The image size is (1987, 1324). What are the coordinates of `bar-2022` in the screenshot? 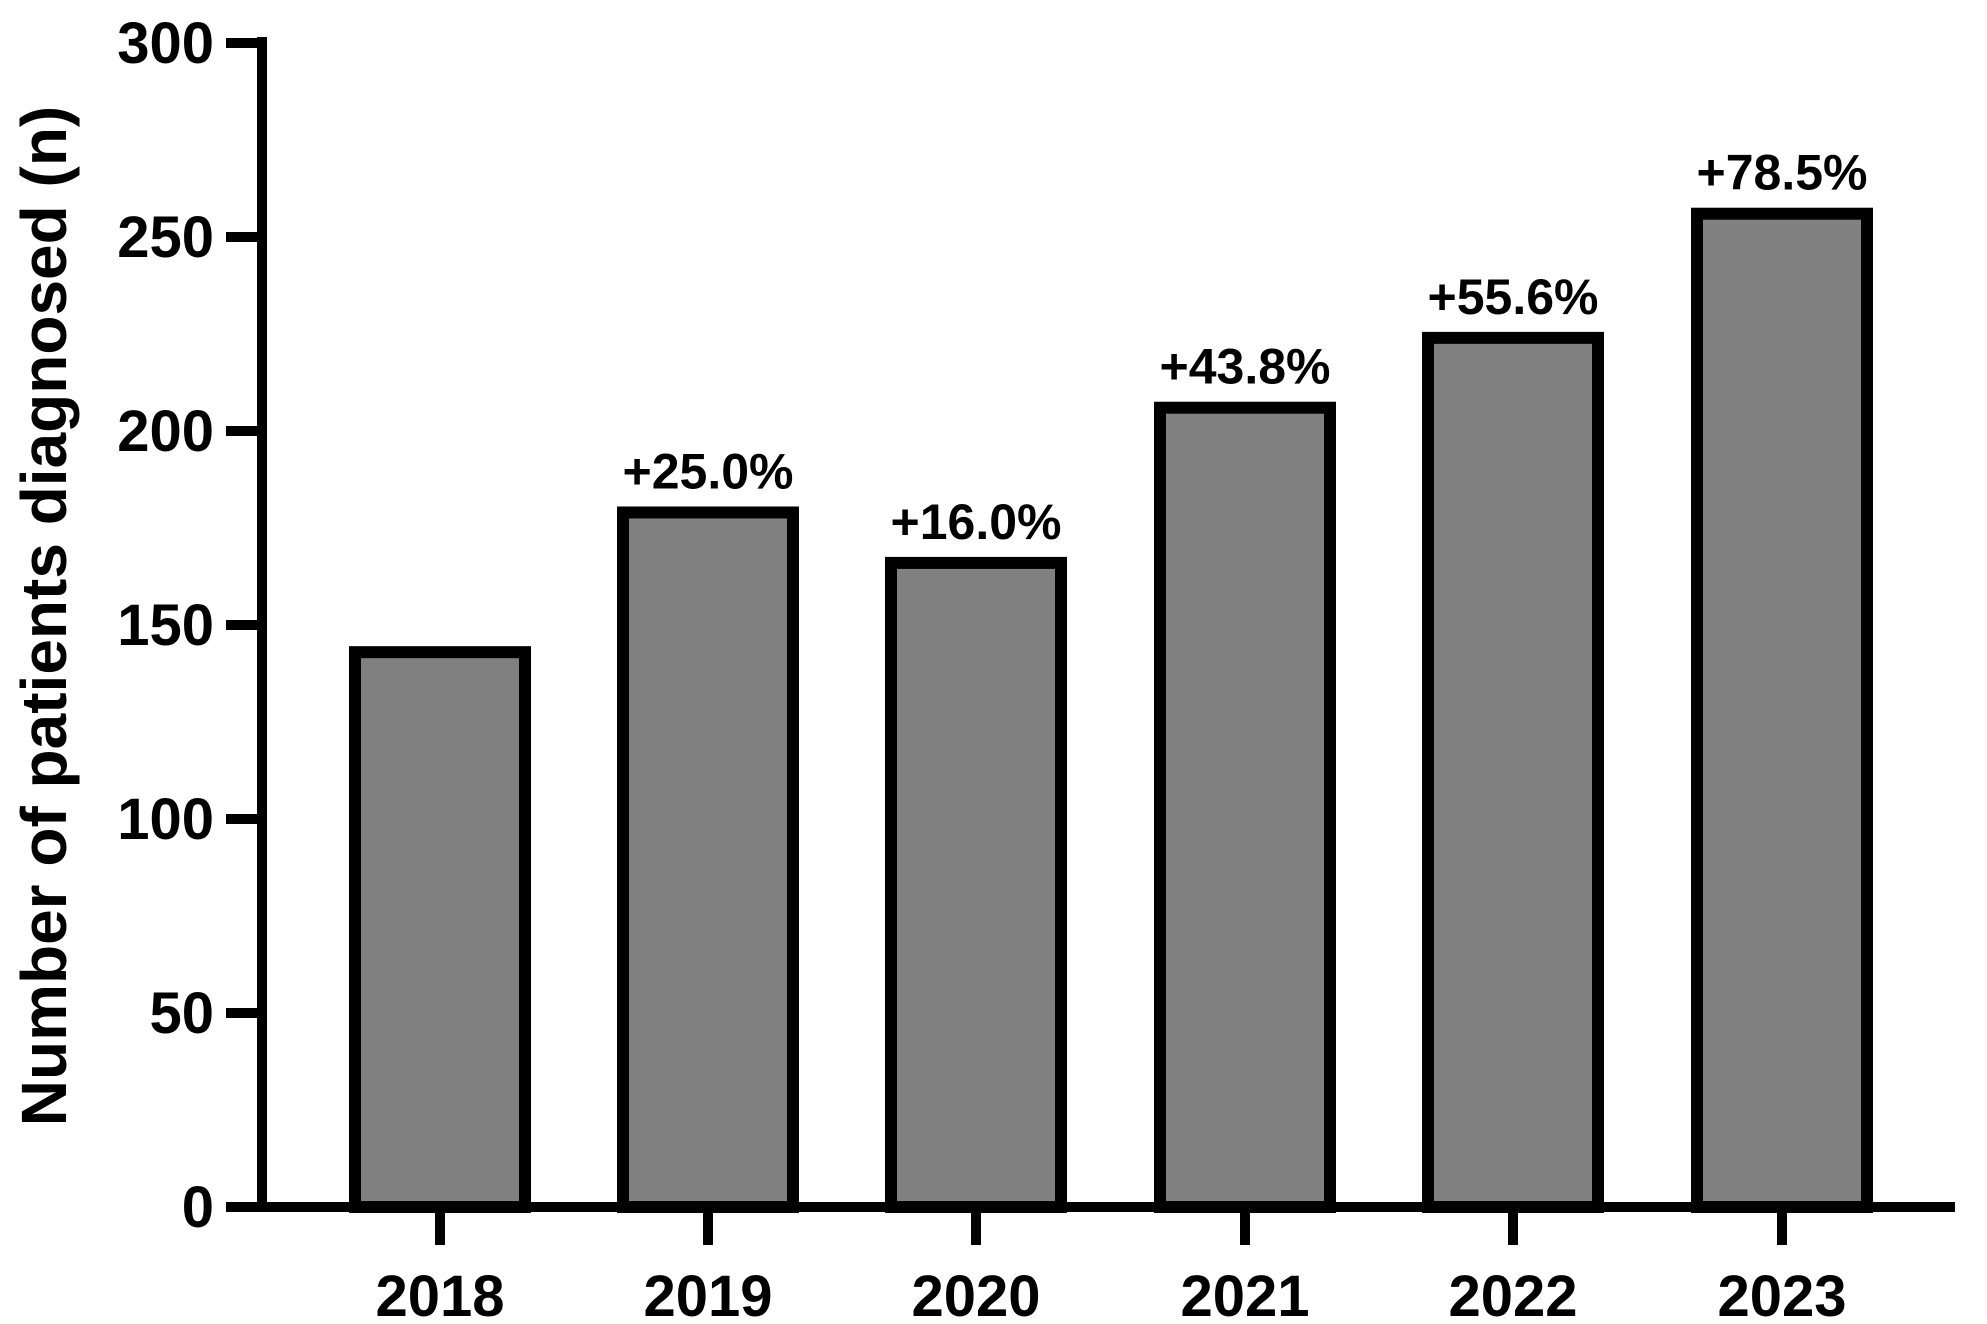 It's located at (1513, 772).